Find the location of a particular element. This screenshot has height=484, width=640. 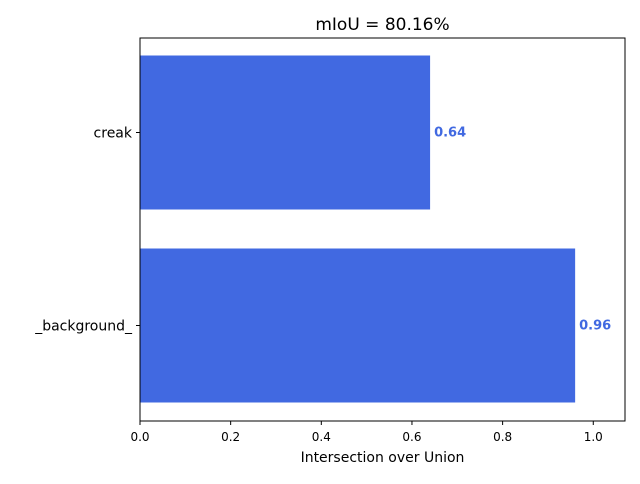

x-ticks-layer: 0.0 0.2 0.4 0.6 0.8 1.0 is located at coordinates (366, 432).